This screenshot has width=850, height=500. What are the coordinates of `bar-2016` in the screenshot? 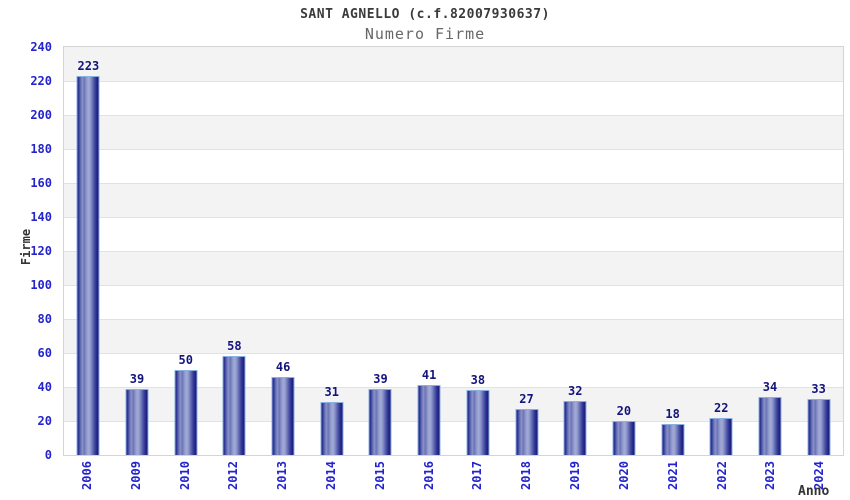 It's located at (429, 420).